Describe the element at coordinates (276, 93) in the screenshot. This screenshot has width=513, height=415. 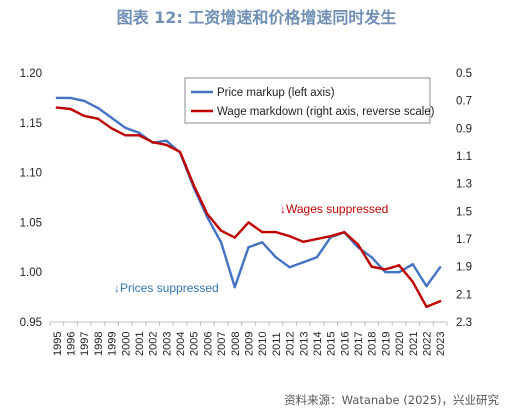
I see `legend-label: Price markup (left axis)` at that location.